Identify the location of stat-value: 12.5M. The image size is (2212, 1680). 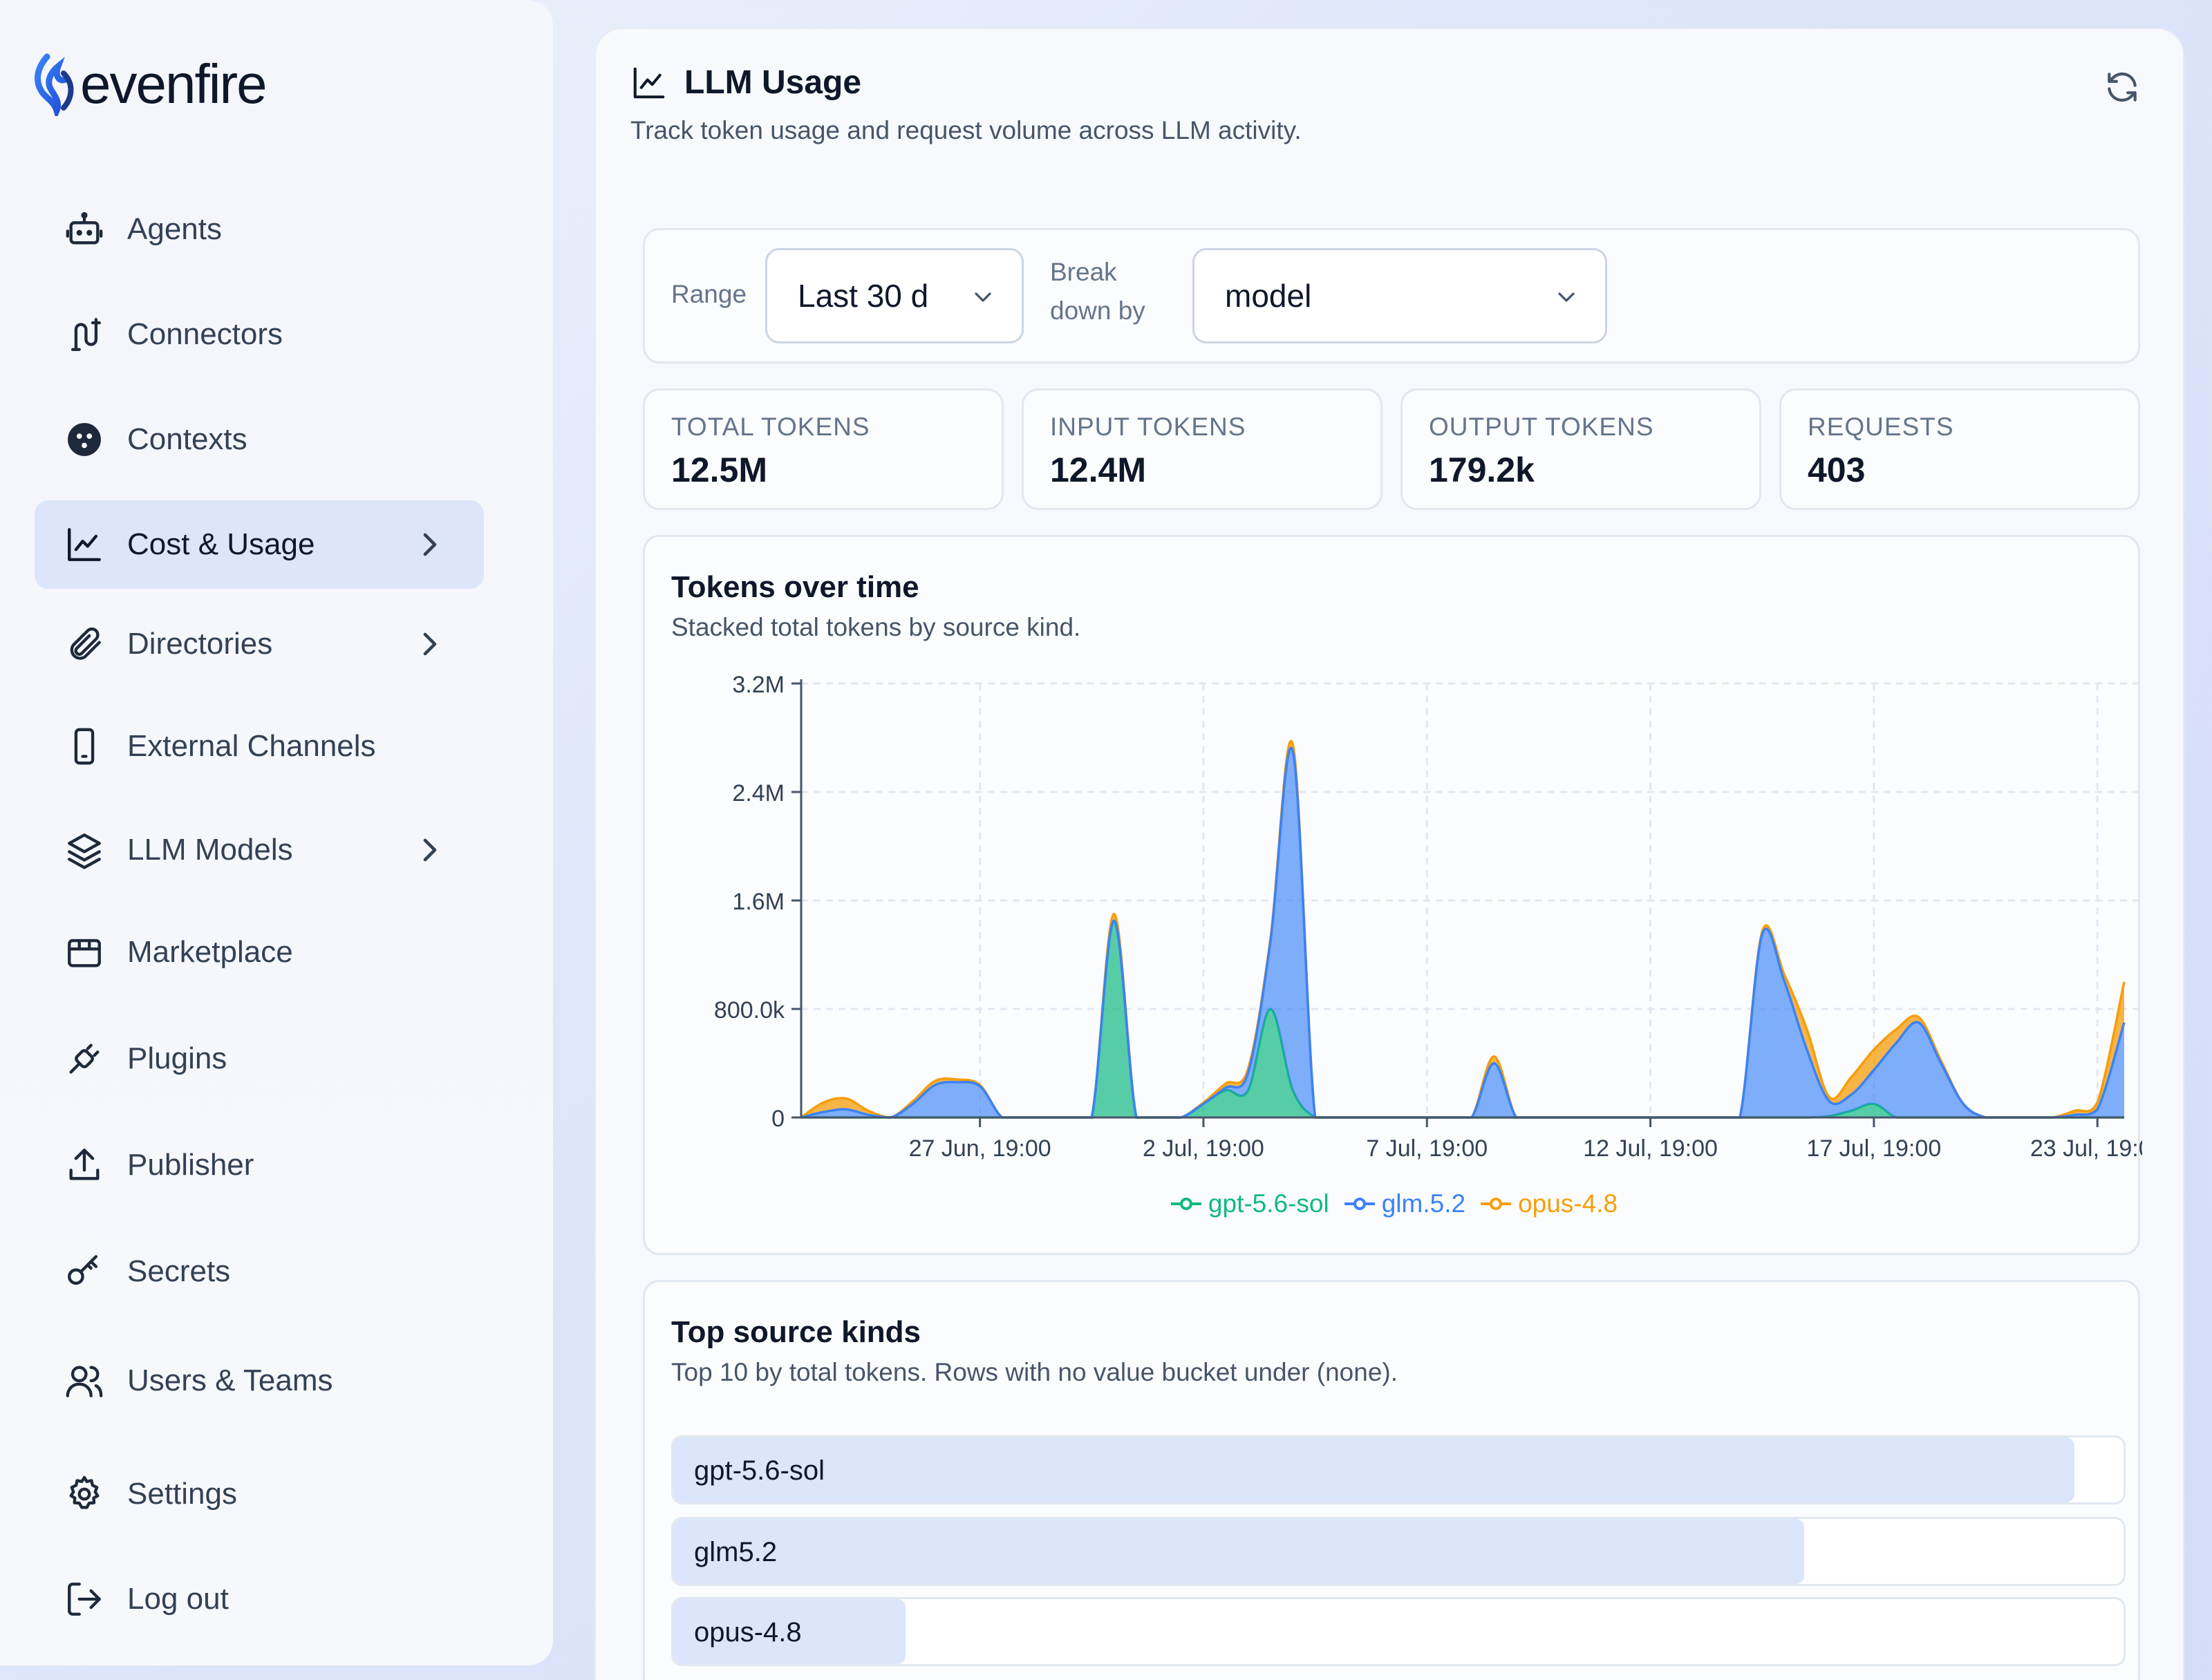
(719, 470).